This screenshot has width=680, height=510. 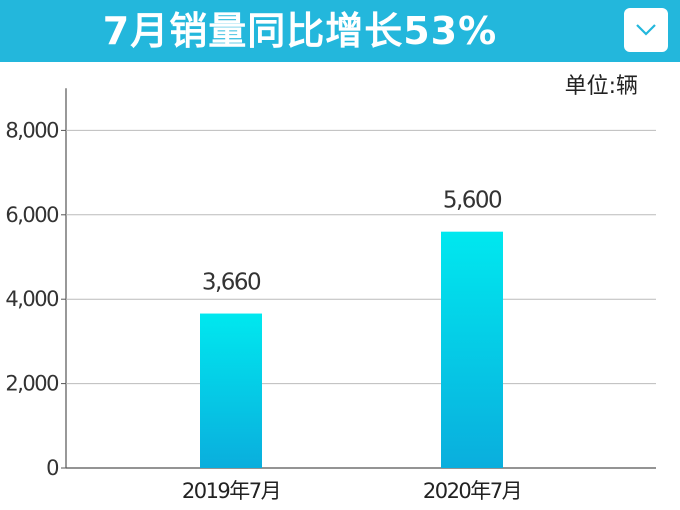 What do you see at coordinates (601, 86) in the screenshot?
I see `unit-label: 单位:辆` at bounding box center [601, 86].